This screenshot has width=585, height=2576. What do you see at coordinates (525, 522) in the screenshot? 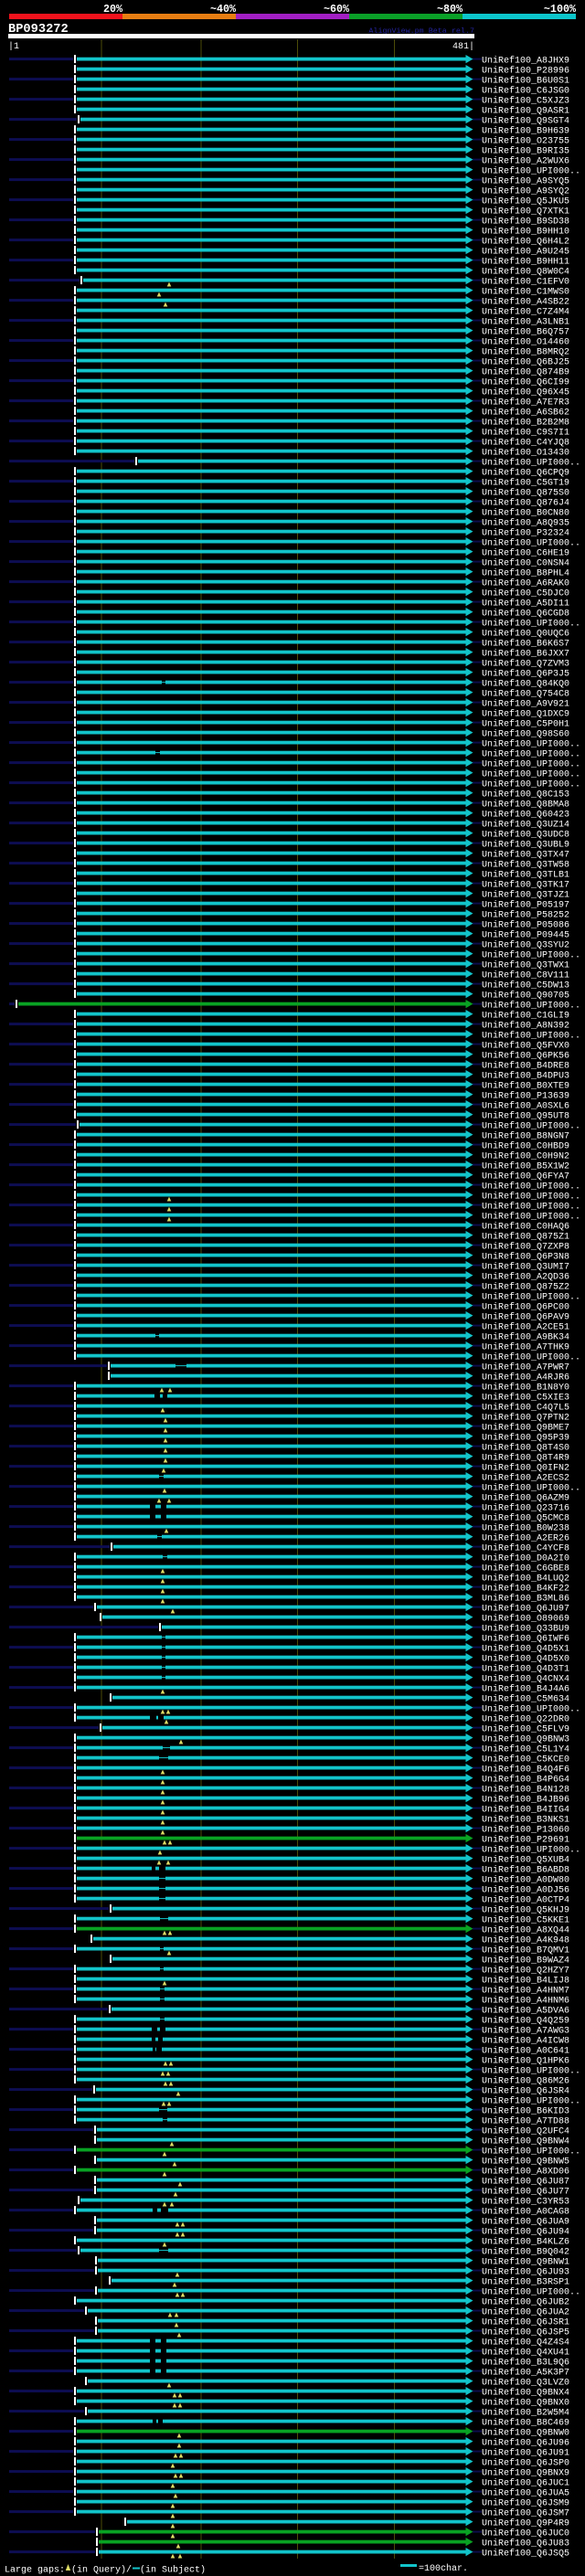
I see `svg-text: UniRef100_A8Q935` at bounding box center [525, 522].